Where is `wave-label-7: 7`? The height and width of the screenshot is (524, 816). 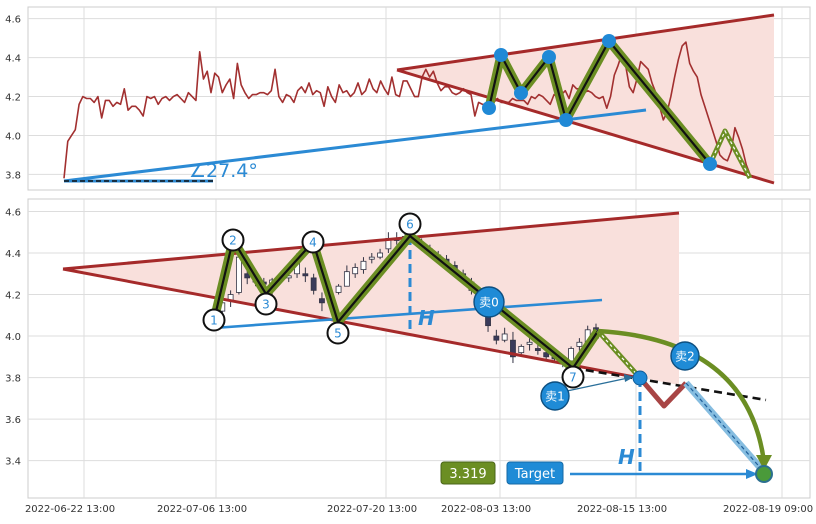 wave-label-7: 7 is located at coordinates (573, 377).